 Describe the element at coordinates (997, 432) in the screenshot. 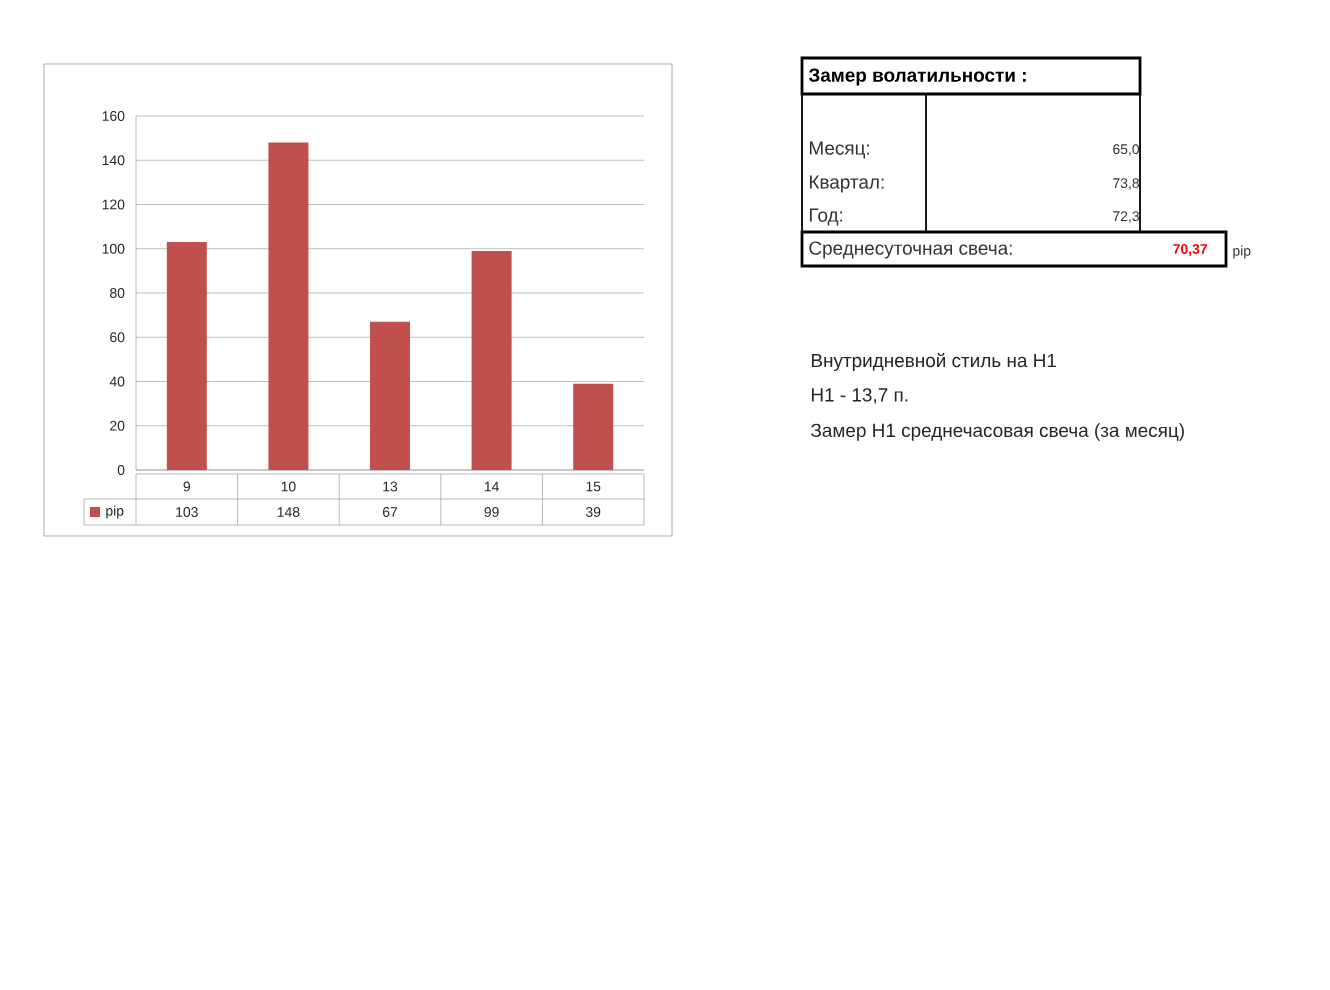

I see `text: Замер H1 среднечасовая свеча (за месяц)` at that location.